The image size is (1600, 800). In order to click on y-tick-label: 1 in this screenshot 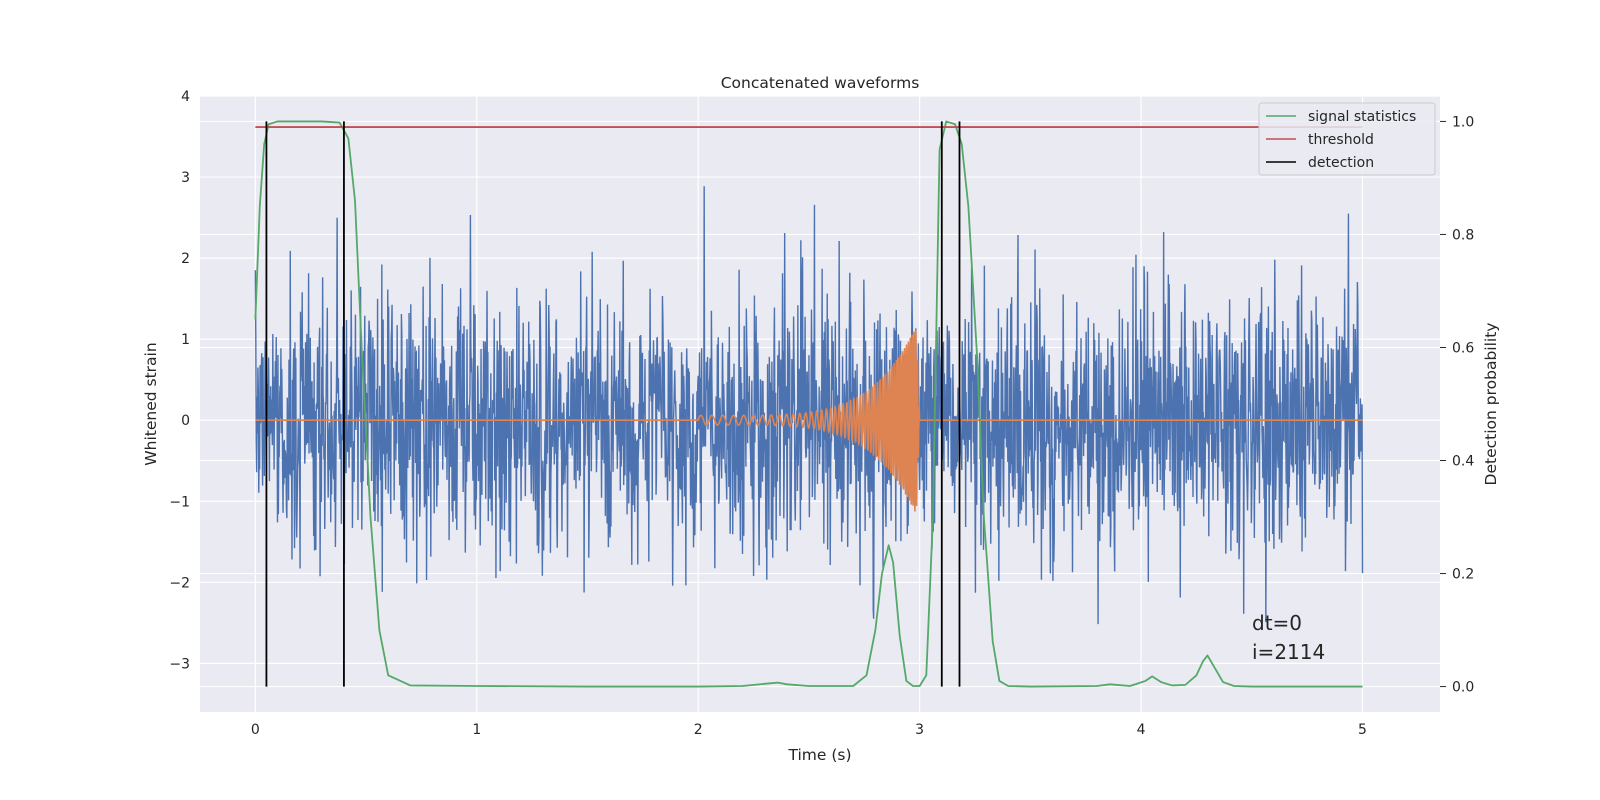, I will do `click(185, 340)`.